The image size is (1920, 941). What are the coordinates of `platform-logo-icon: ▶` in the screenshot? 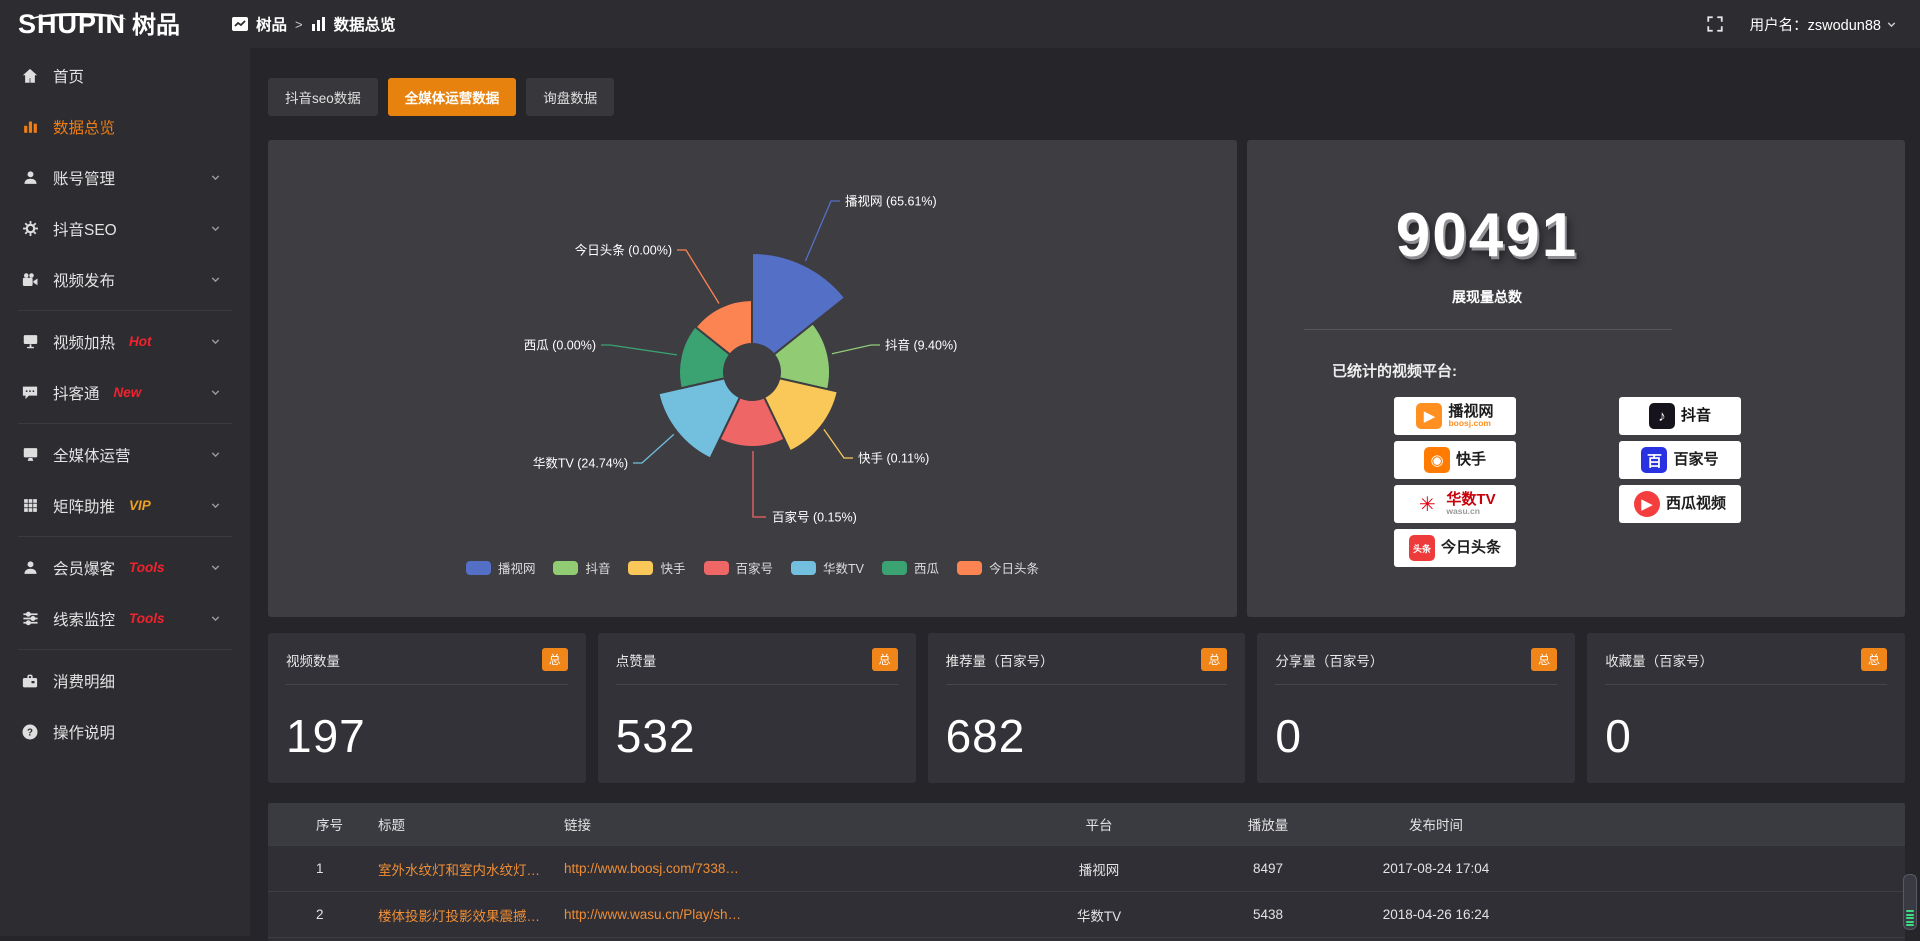 It's located at (1429, 416).